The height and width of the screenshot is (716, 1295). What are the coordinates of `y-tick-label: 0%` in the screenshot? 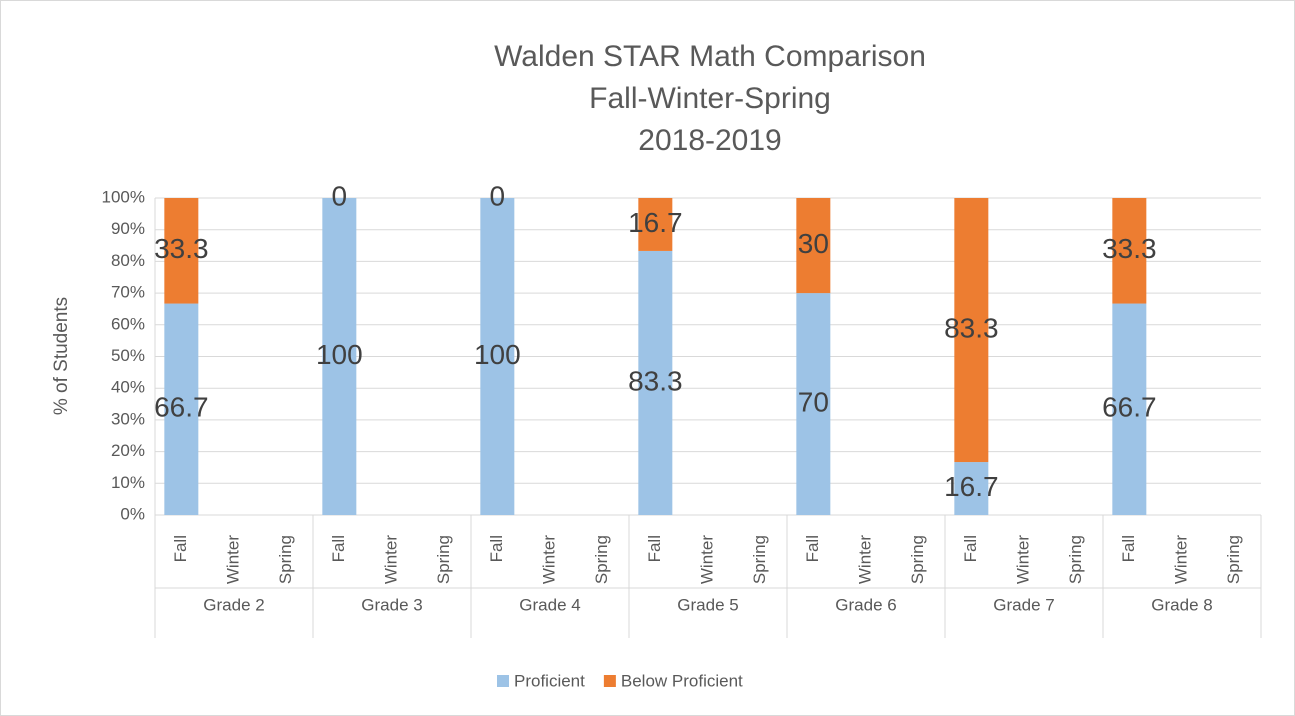 It's located at (132, 513).